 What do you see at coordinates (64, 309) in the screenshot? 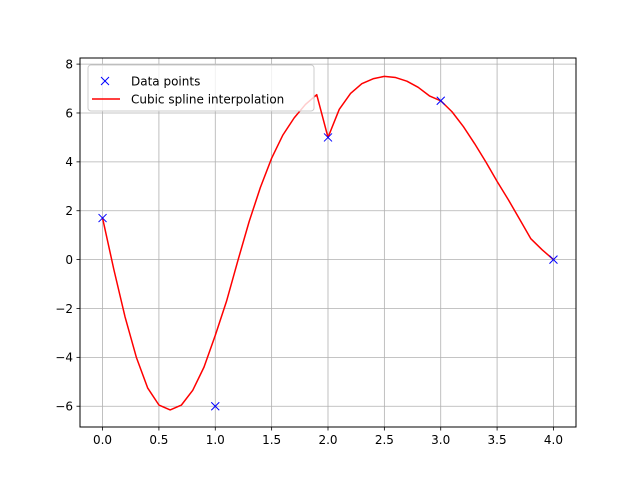
I see `y-tick-label: −2` at bounding box center [64, 309].